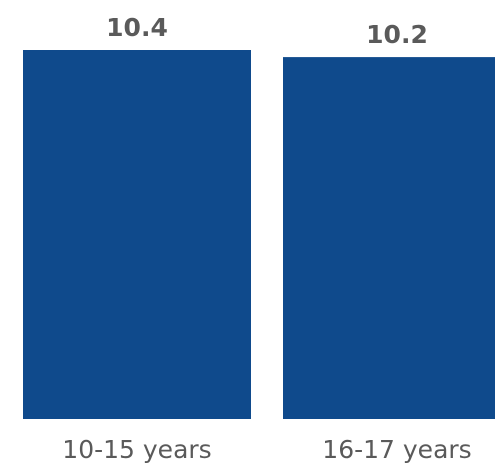  I want to click on data-label-1: 10.4, so click(137, 27).